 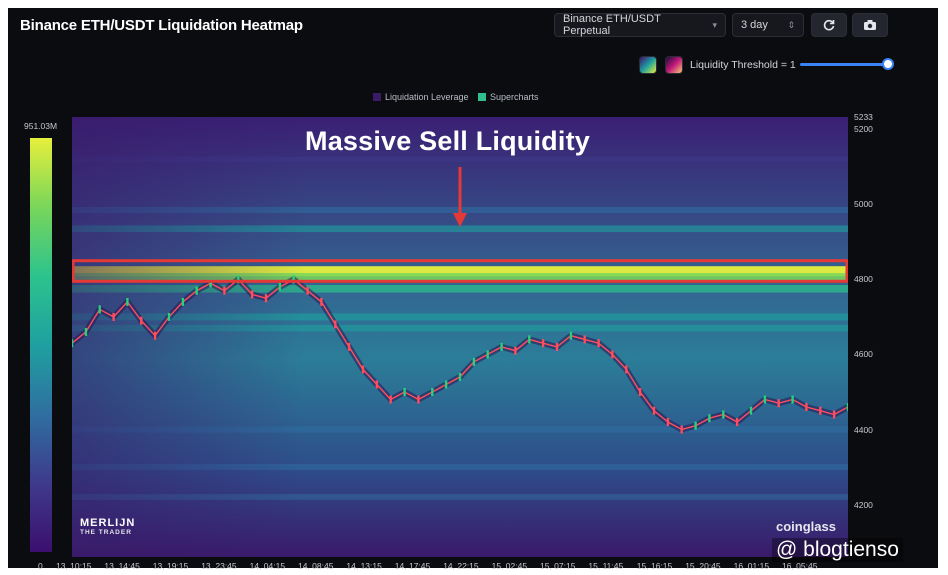 I want to click on x-tick-label: 16, 05:45, so click(x=800, y=566).